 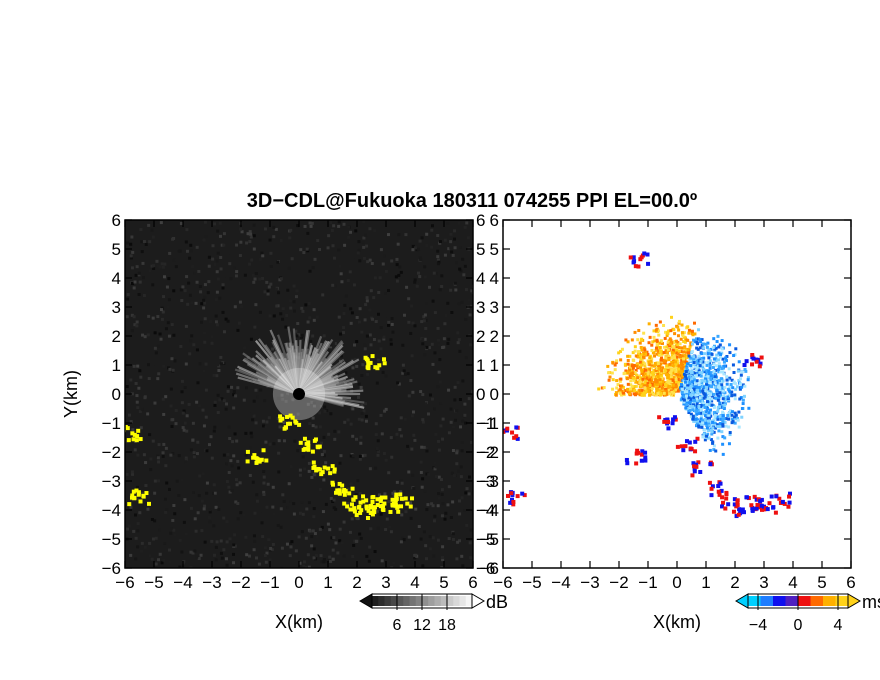 I want to click on y-tick-label: −6, so click(x=489, y=568).